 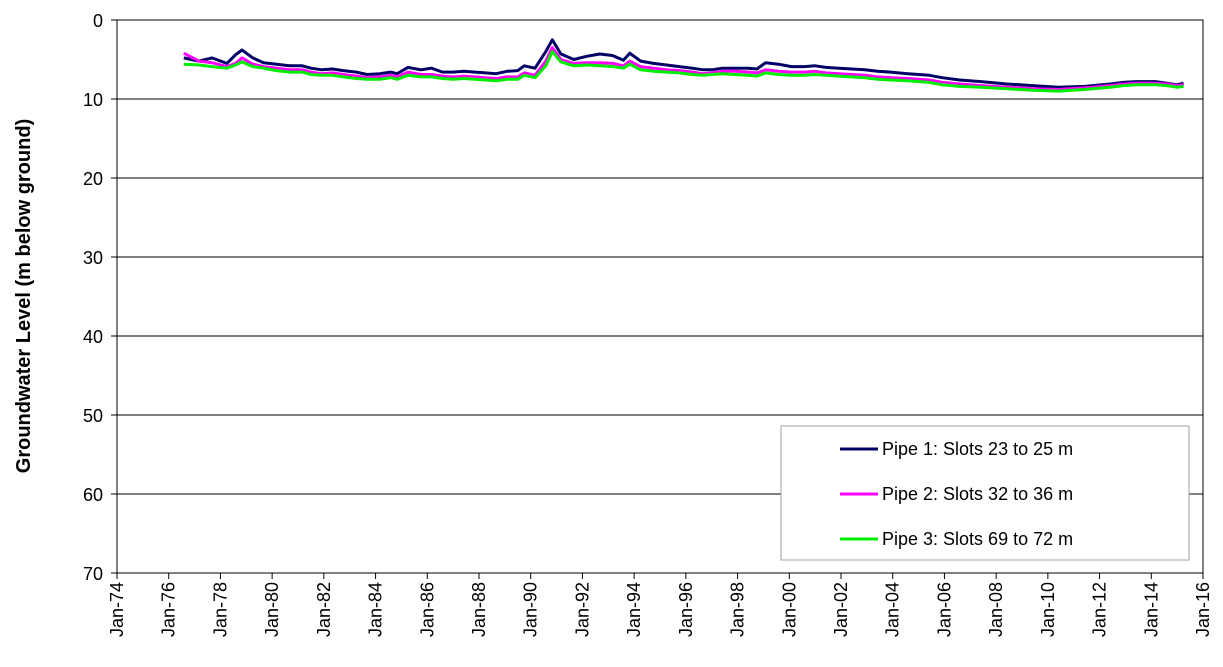 I want to click on x-tick-label: Jan-02, so click(x=841, y=609).